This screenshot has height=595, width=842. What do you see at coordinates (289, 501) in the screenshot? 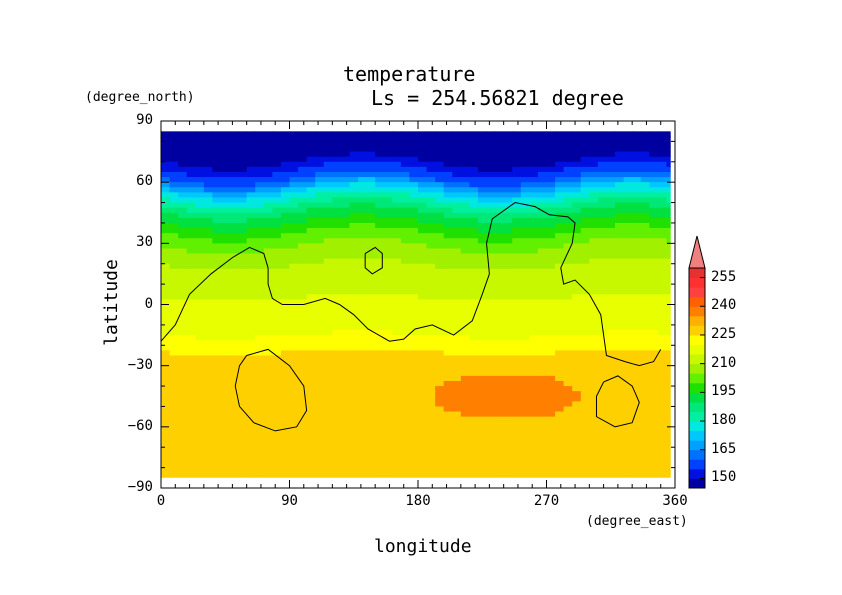
I see `x-tick-label: 90` at bounding box center [289, 501].